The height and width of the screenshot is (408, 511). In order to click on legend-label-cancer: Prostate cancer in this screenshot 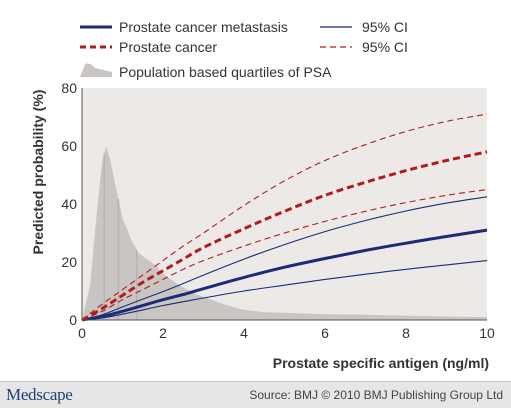, I will do `click(168, 47)`.